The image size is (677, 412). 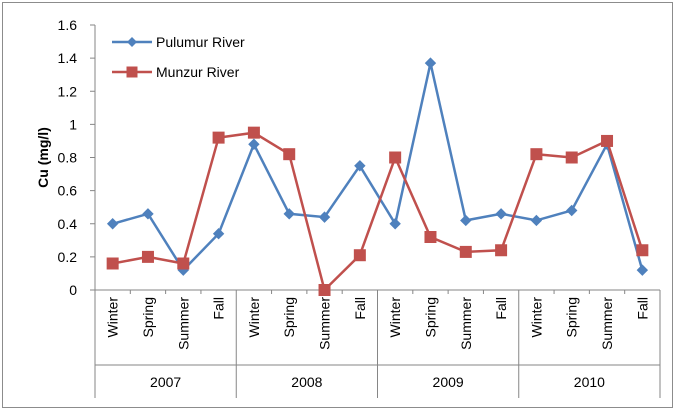 I want to click on legend: Pulumur River Munzur River, so click(x=178, y=57).